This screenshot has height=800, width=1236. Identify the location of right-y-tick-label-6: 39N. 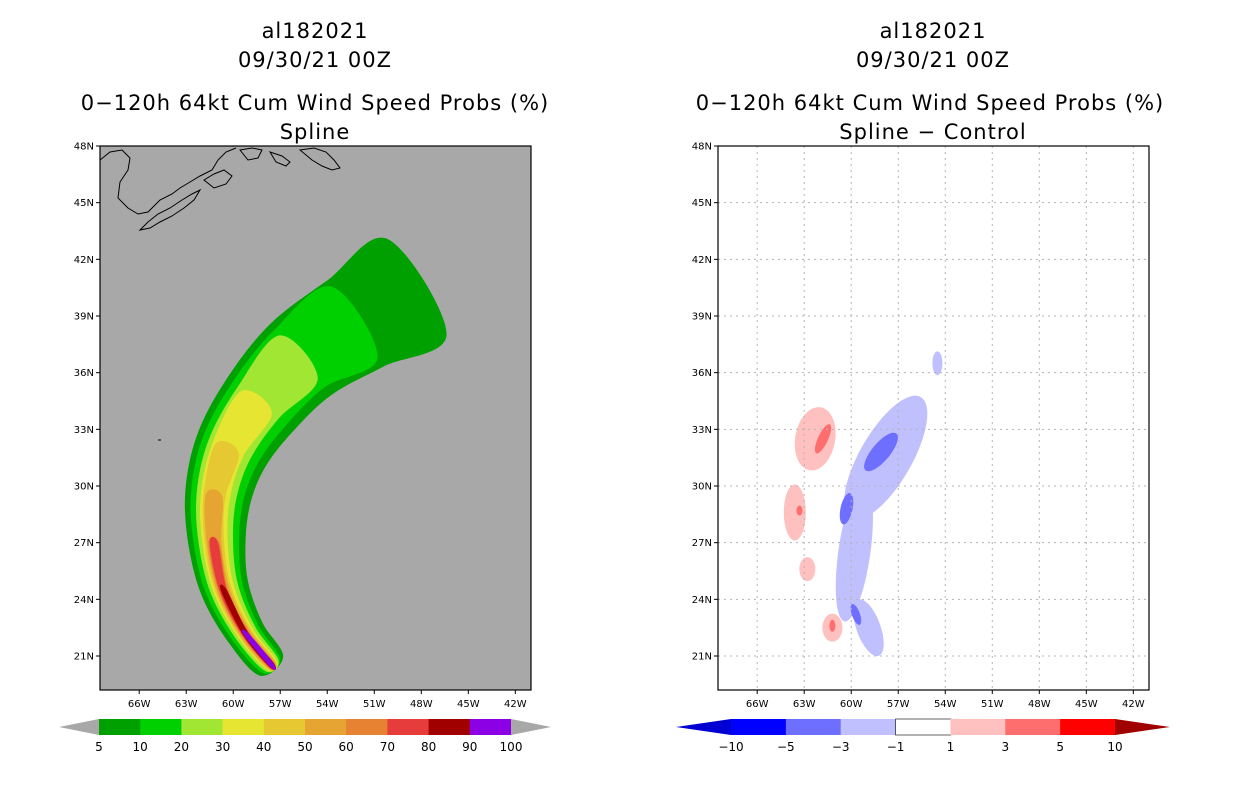
(702, 317).